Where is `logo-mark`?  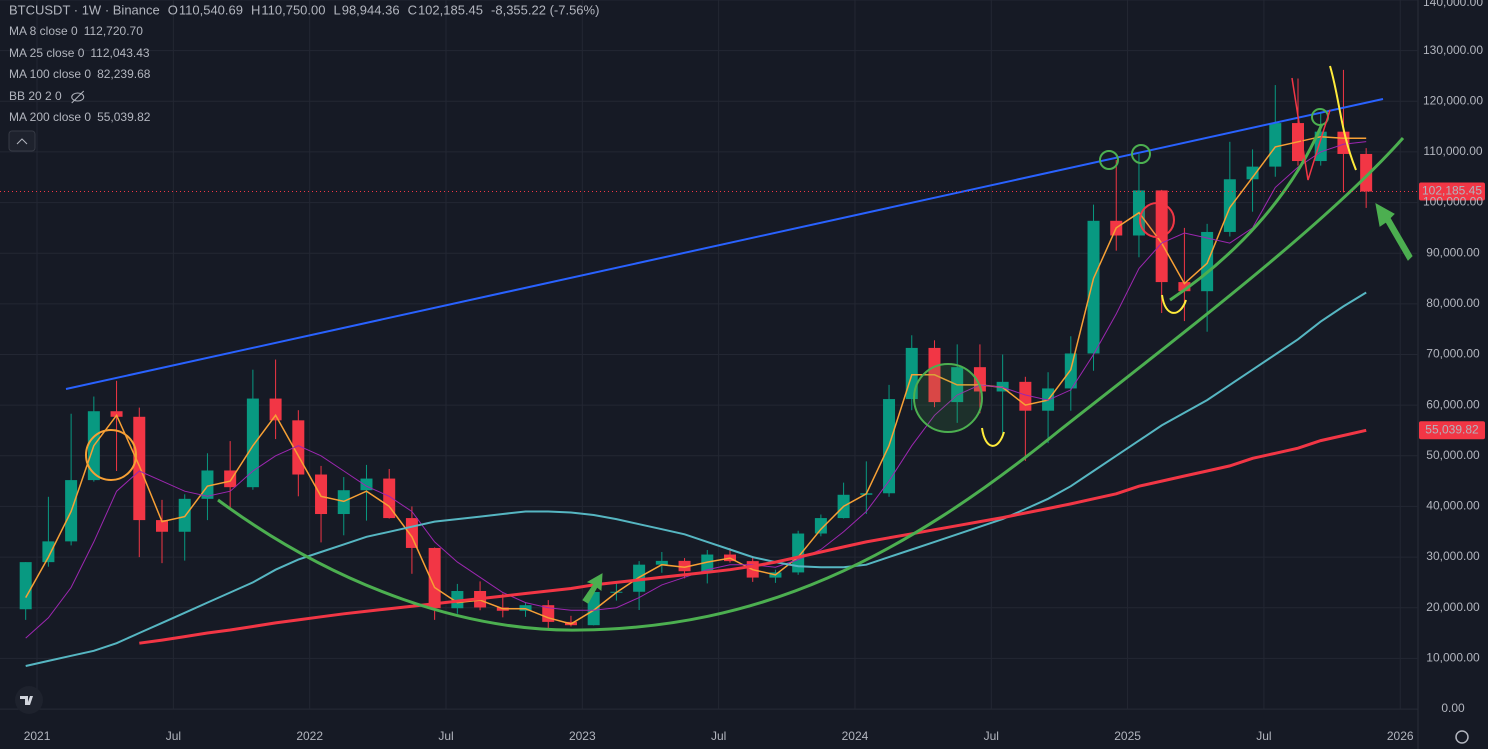 logo-mark is located at coordinates (26, 700).